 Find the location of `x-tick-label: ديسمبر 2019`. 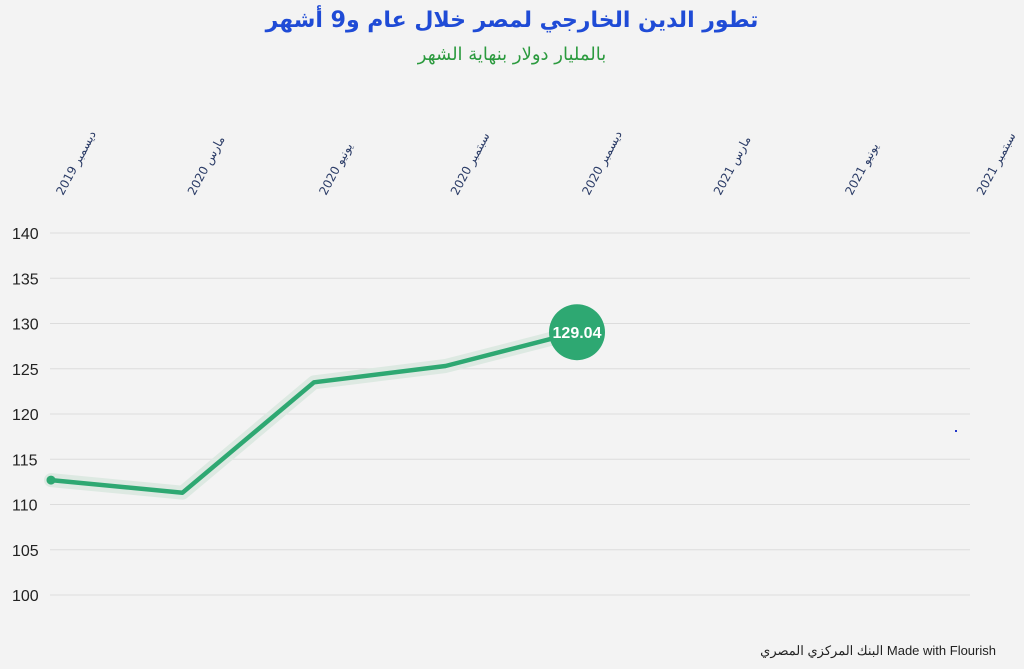

x-tick-label: ديسمبر 2019 is located at coordinates (76, 163).